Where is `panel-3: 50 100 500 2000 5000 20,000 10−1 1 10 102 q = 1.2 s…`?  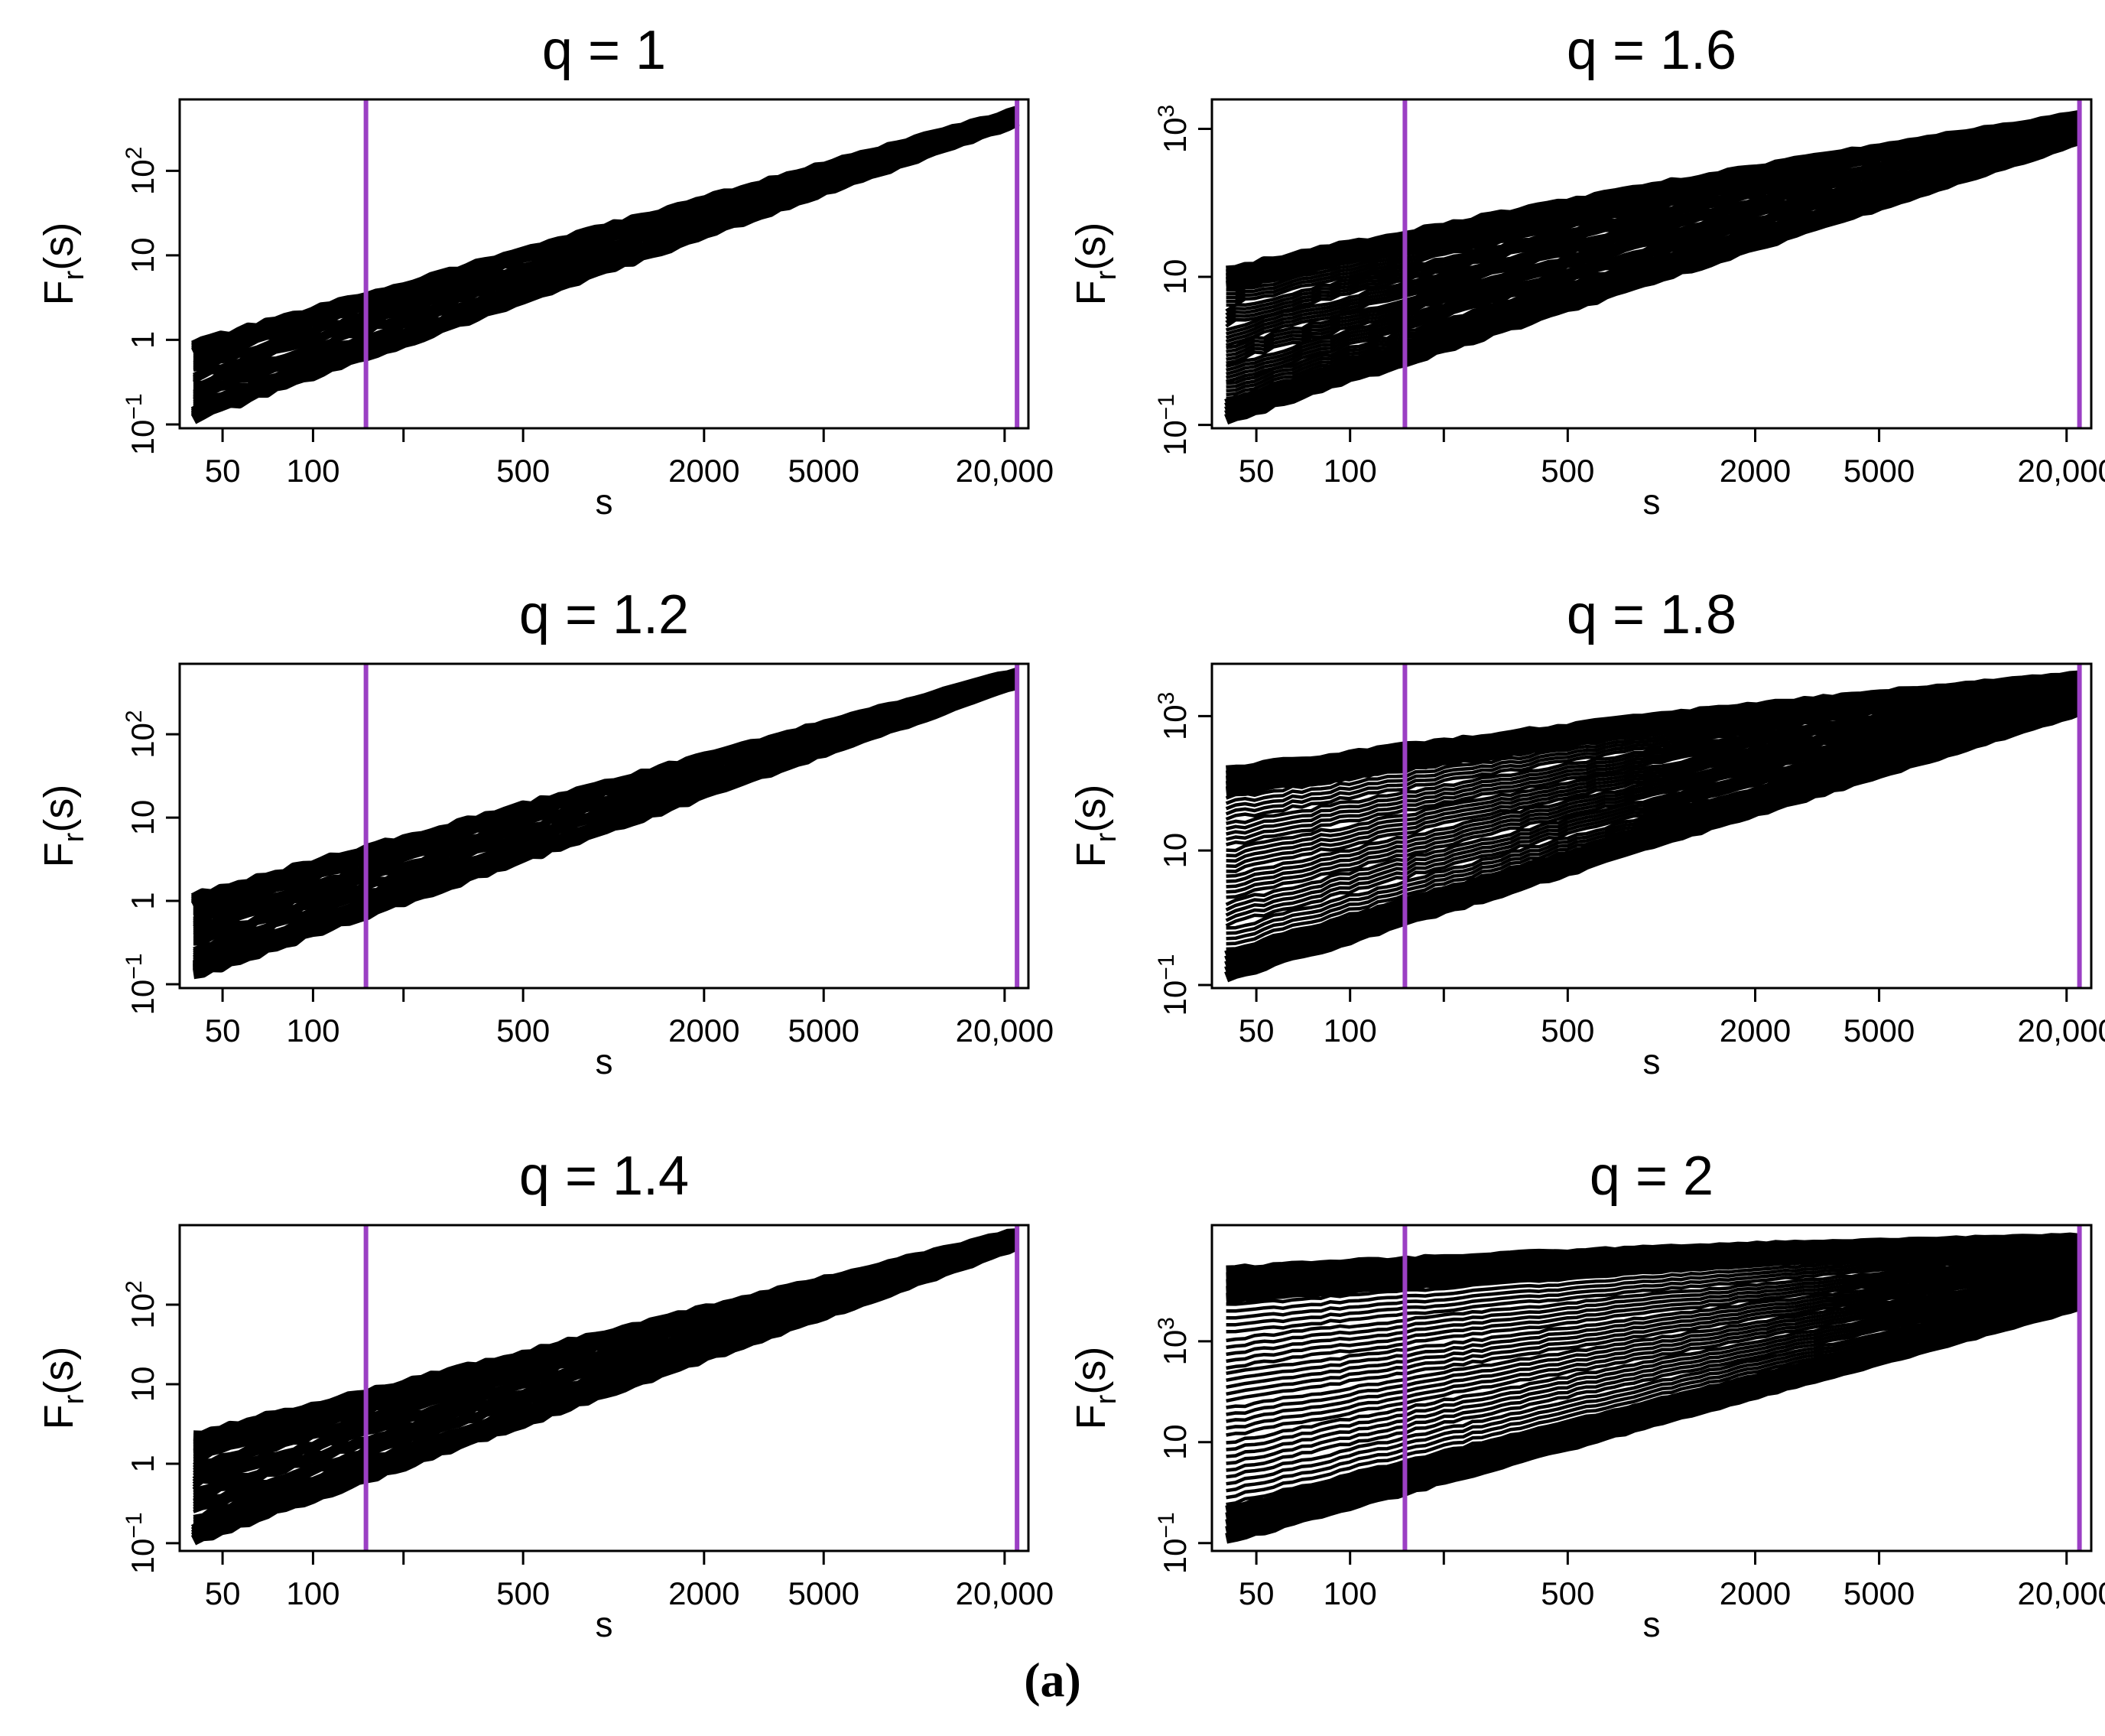
panel-3: 50 100 500 2000 5000 20,000 10−1 1 10 102 q = 1.2 s… is located at coordinates (545, 832).